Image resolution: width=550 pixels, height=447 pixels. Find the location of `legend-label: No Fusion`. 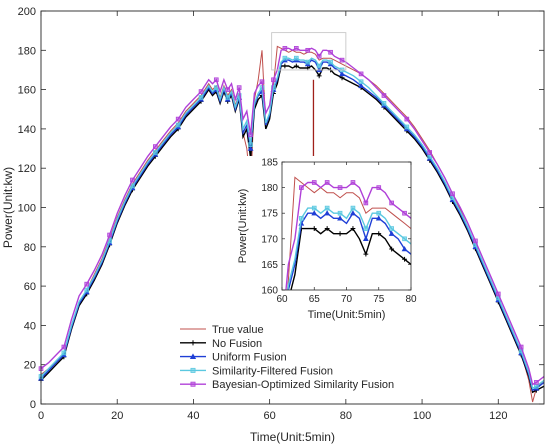

legend-label: No Fusion is located at coordinates (237, 344).